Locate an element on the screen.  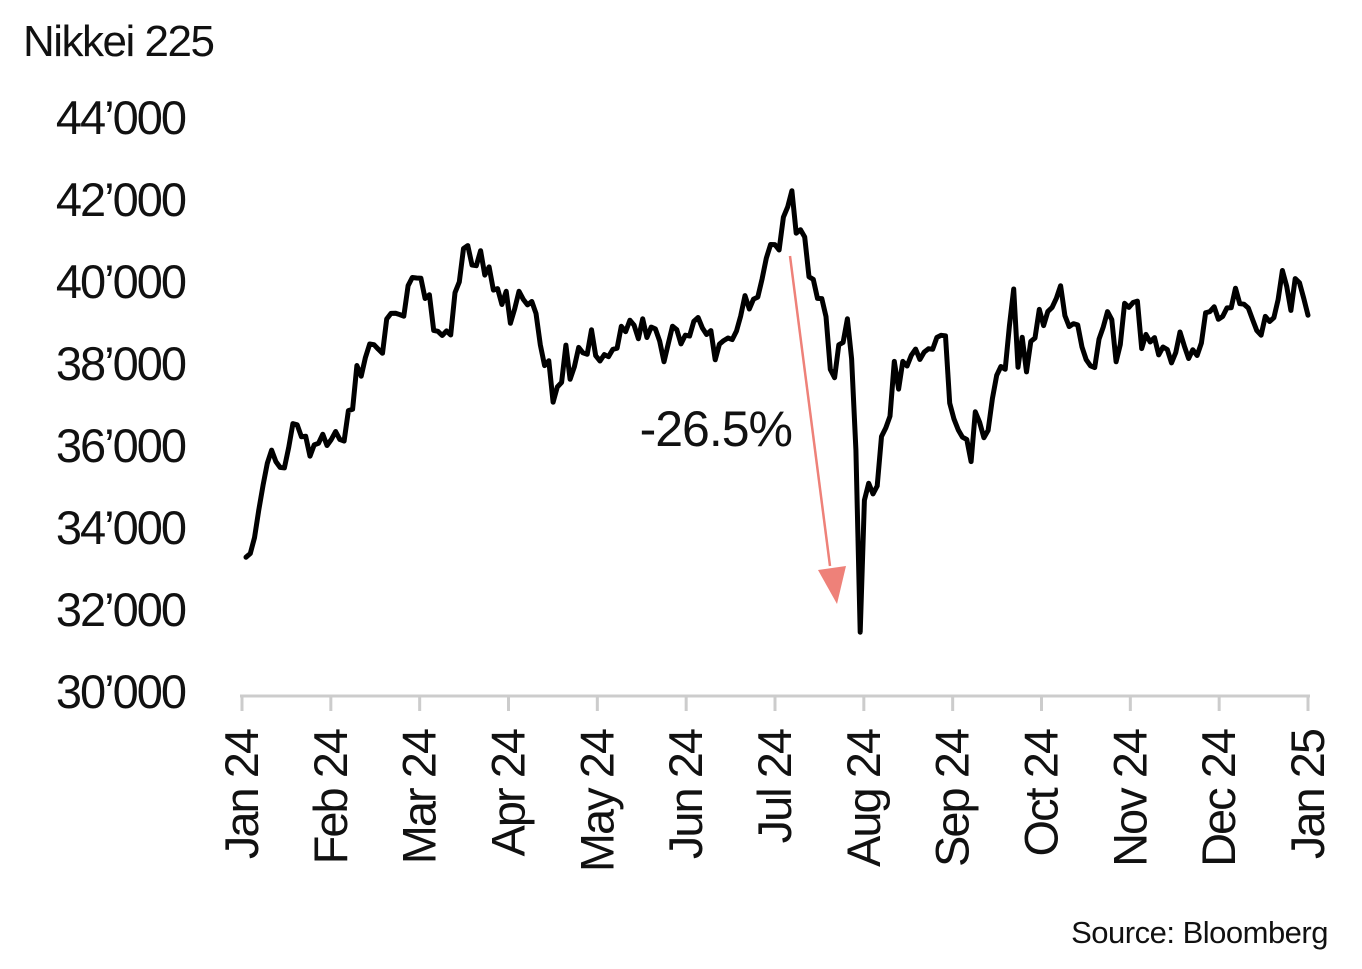
drop-arrow-line is located at coordinates (810, 411).